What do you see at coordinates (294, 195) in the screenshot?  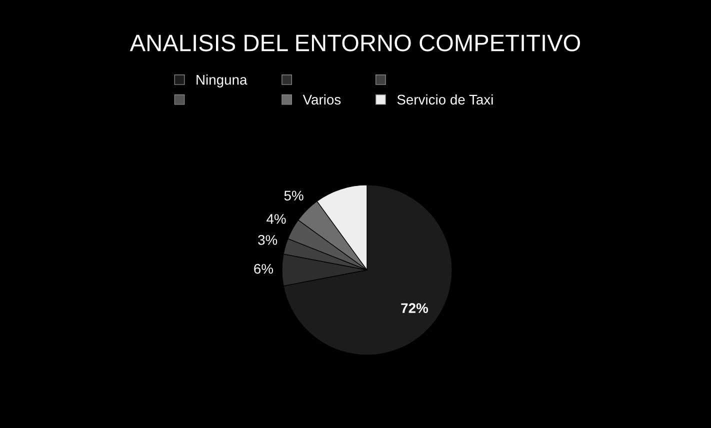 I see `data-label: 5%` at bounding box center [294, 195].